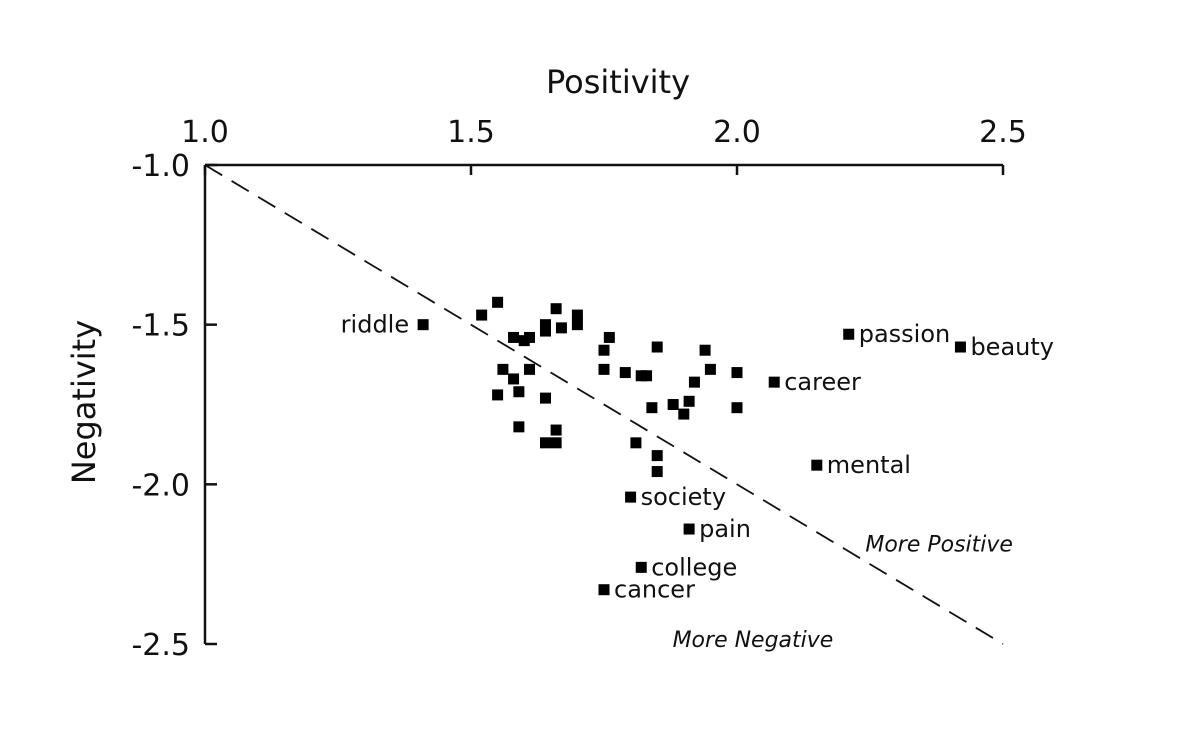  Describe the element at coordinates (869, 465) in the screenshot. I see `point-label-mental: mental` at that location.